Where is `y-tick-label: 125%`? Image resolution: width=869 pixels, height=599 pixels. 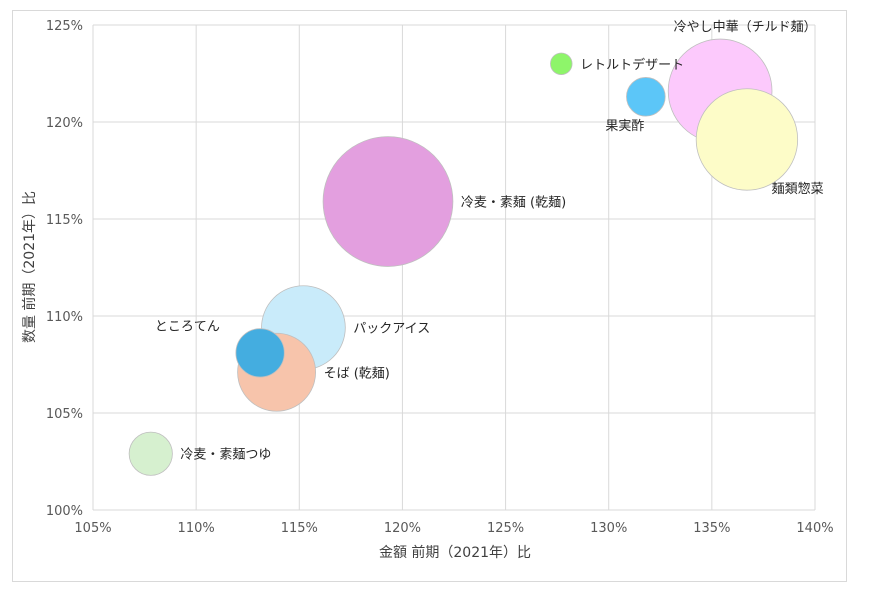 y-tick-label: 125% is located at coordinates (64, 26).